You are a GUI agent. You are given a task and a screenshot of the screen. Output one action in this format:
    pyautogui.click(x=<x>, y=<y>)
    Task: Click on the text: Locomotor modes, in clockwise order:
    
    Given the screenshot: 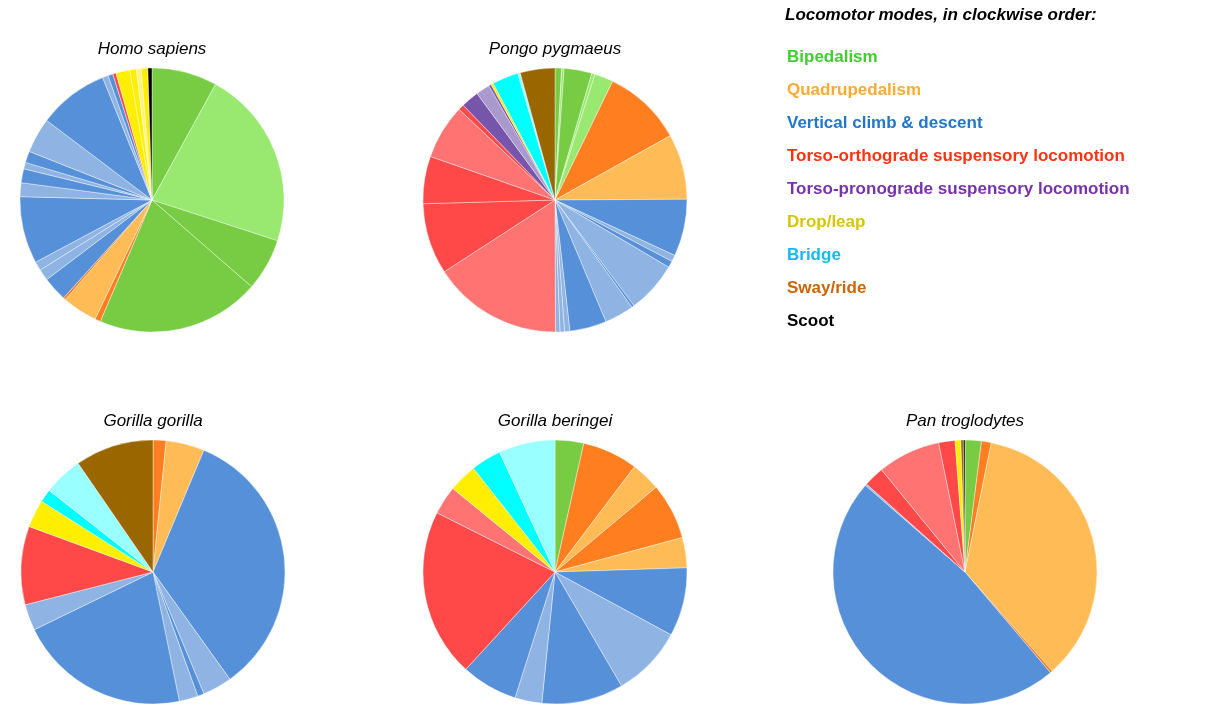 What is the action you would take?
    pyautogui.click(x=941, y=14)
    